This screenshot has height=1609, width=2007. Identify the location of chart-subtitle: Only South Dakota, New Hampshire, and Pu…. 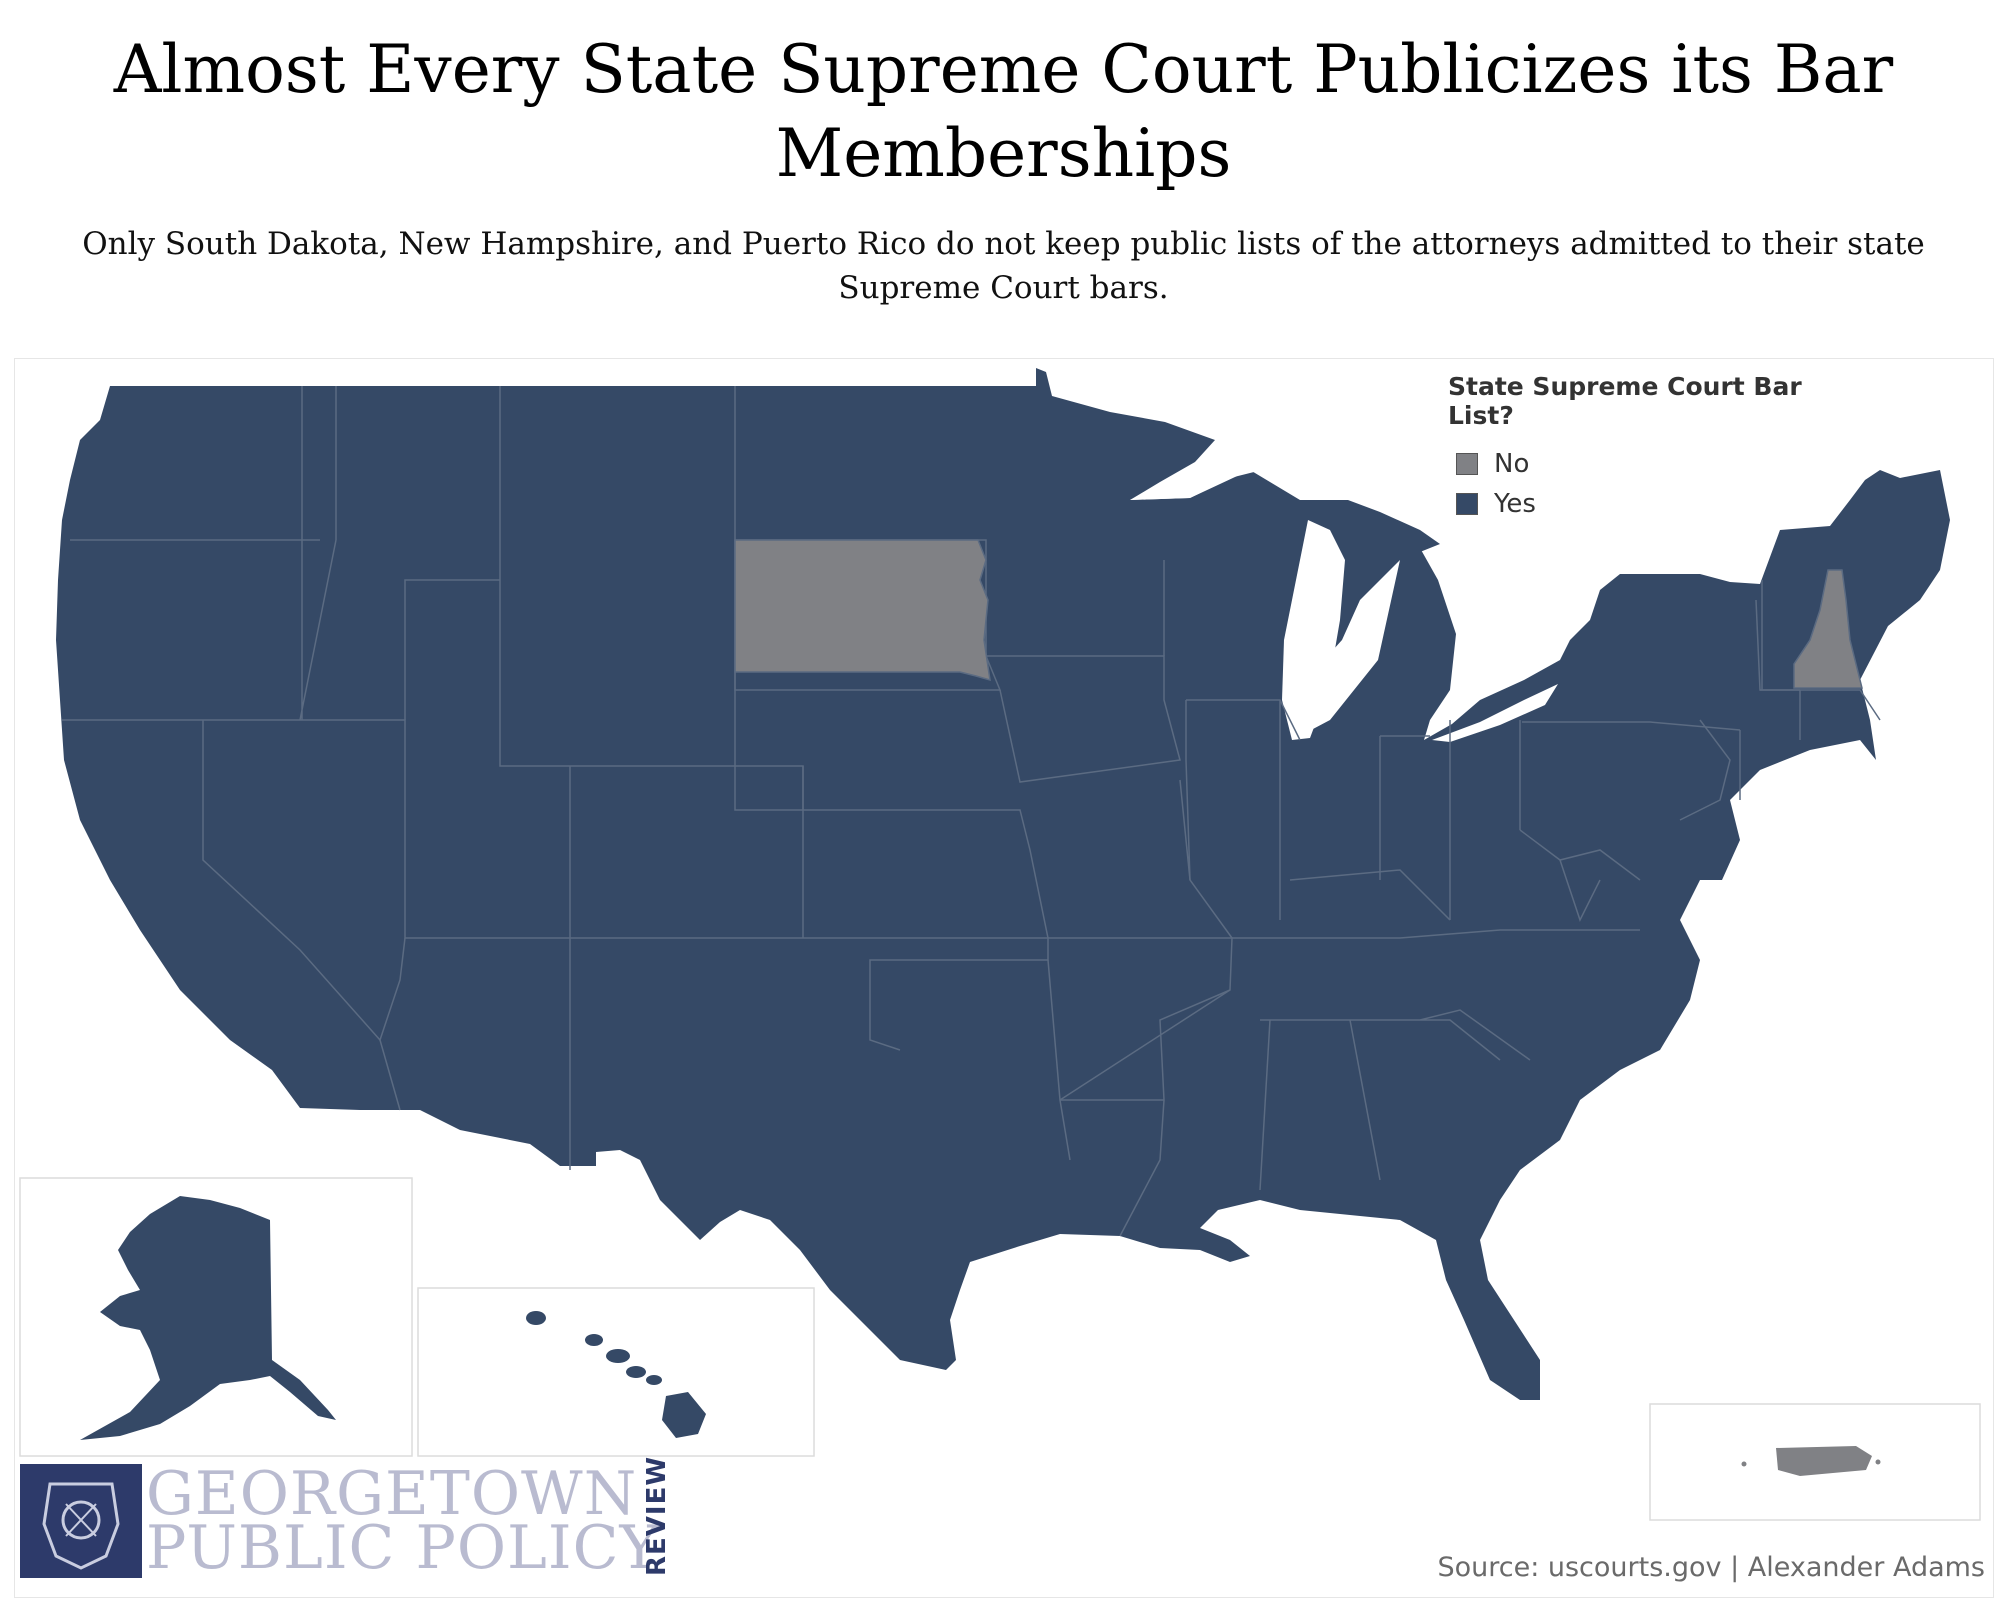
(1003, 266).